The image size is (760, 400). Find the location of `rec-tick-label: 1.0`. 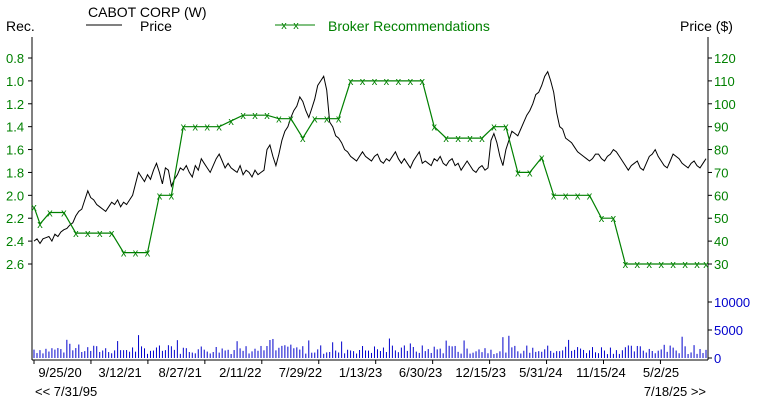

rec-tick-label: 1.0 is located at coordinates (15, 81).